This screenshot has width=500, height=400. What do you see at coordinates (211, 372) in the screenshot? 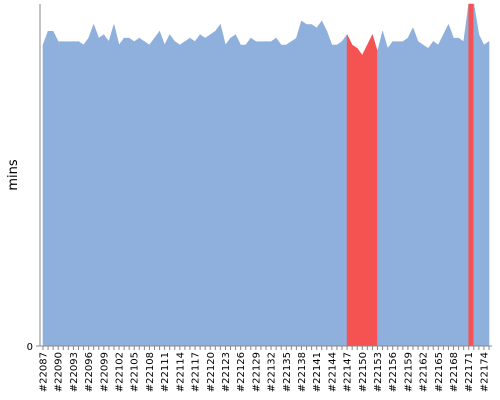
I see `x-tick-label: #22120` at bounding box center [211, 372].